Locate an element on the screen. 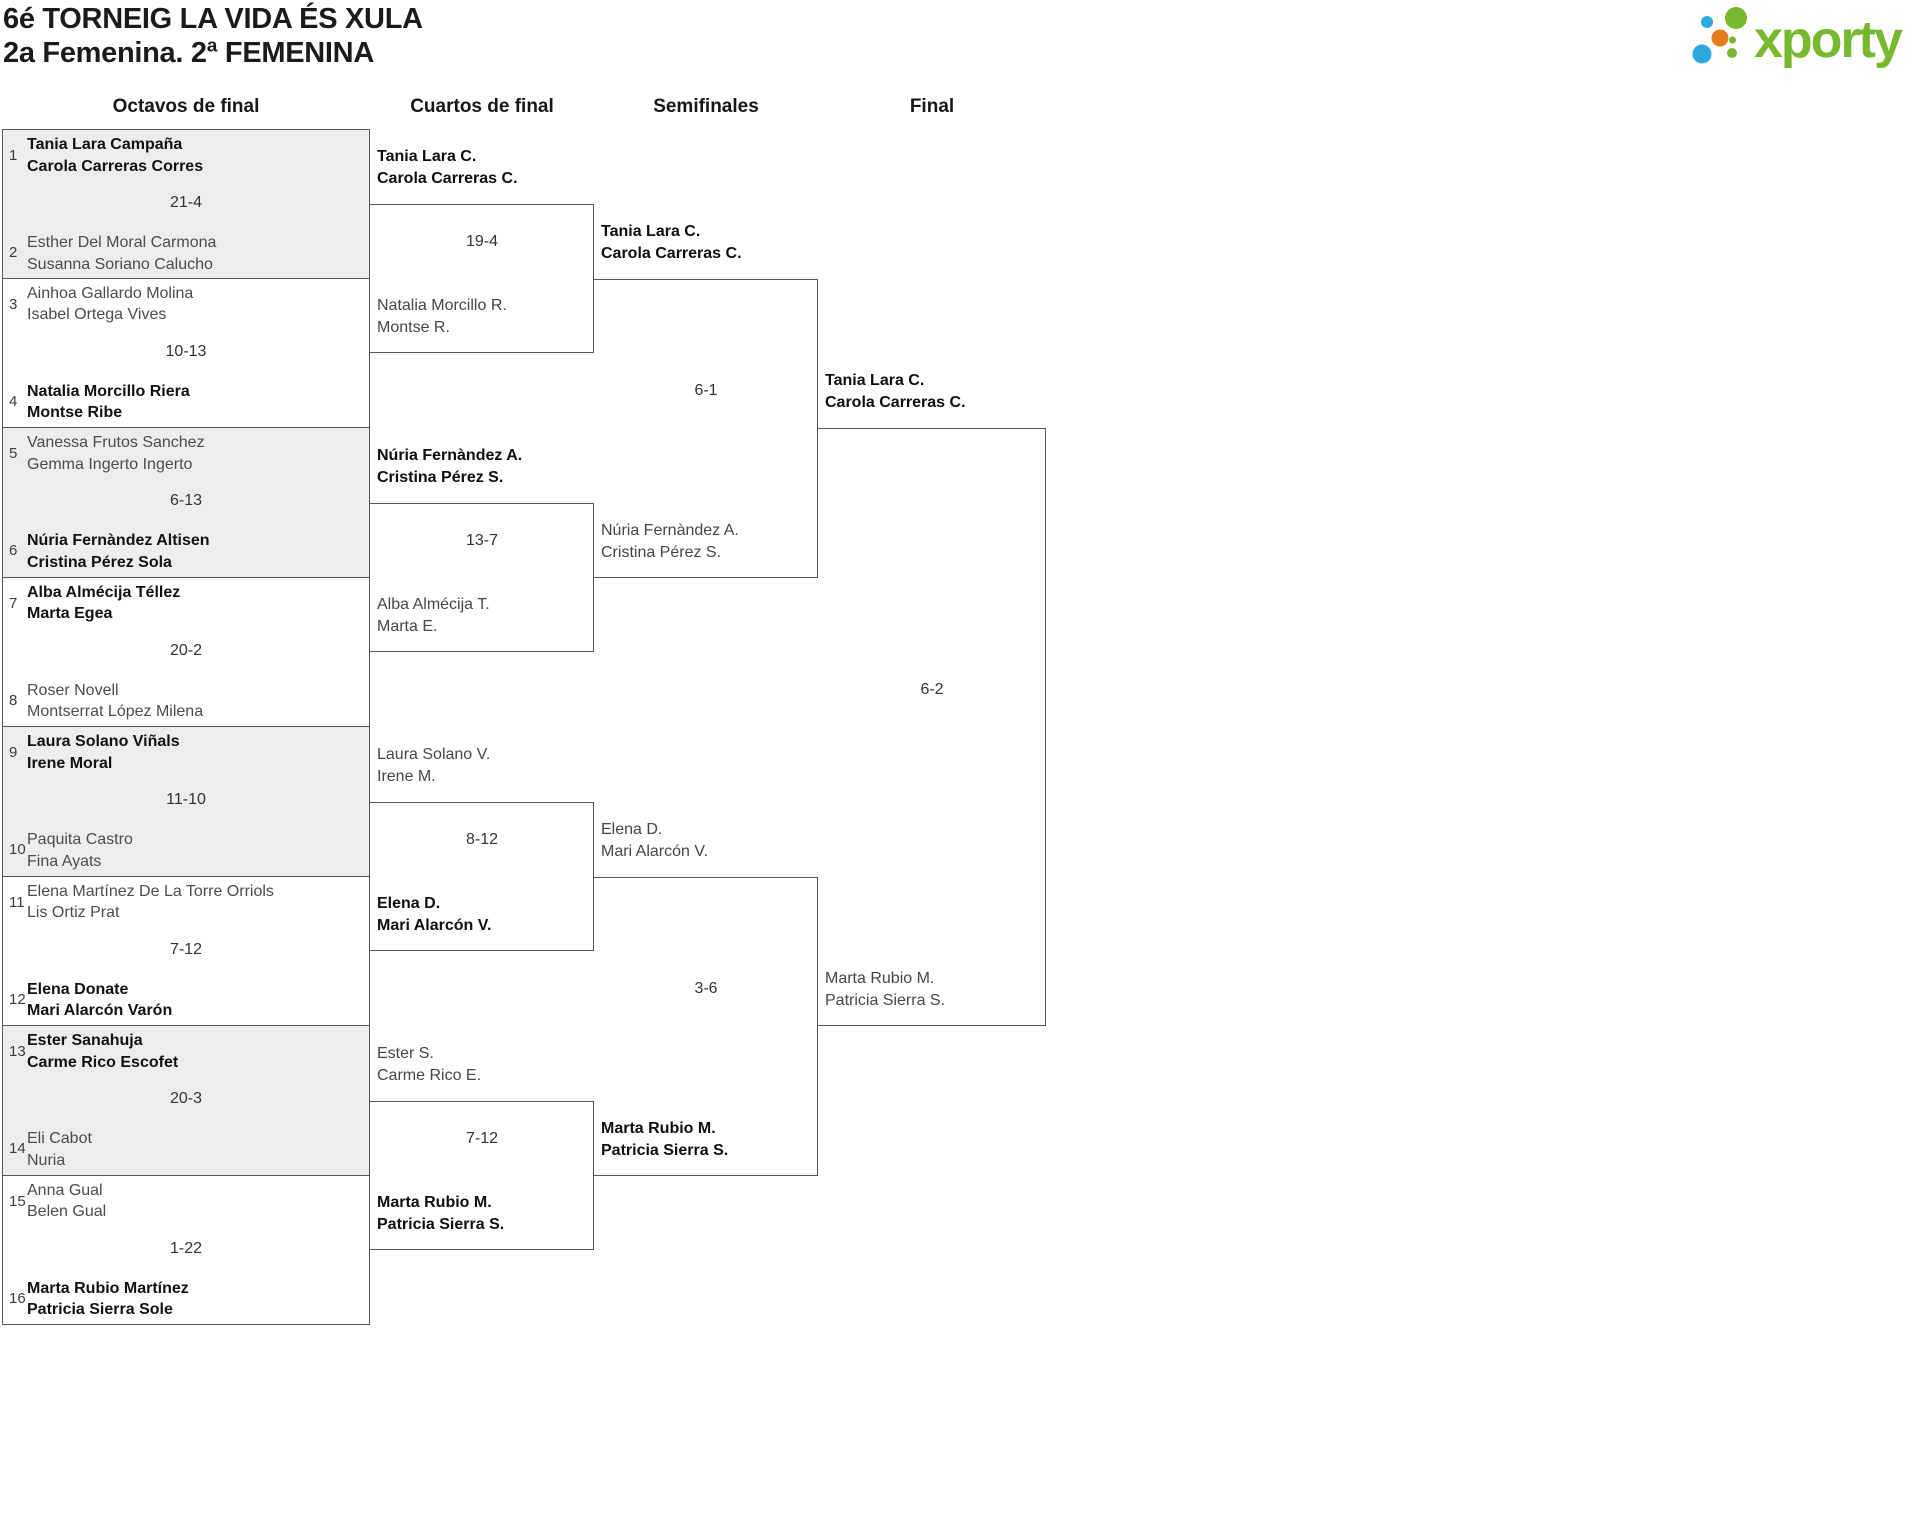 The height and width of the screenshot is (1525, 1920). team-names: Eli Cabot Nuria is located at coordinates (59, 1149).